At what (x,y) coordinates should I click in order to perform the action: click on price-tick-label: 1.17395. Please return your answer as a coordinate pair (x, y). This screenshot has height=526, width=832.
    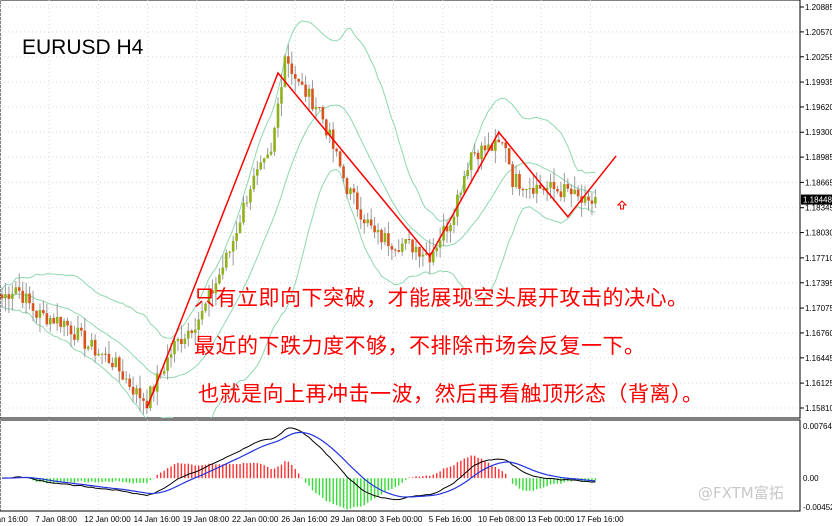
    Looking at the image, I should click on (818, 283).